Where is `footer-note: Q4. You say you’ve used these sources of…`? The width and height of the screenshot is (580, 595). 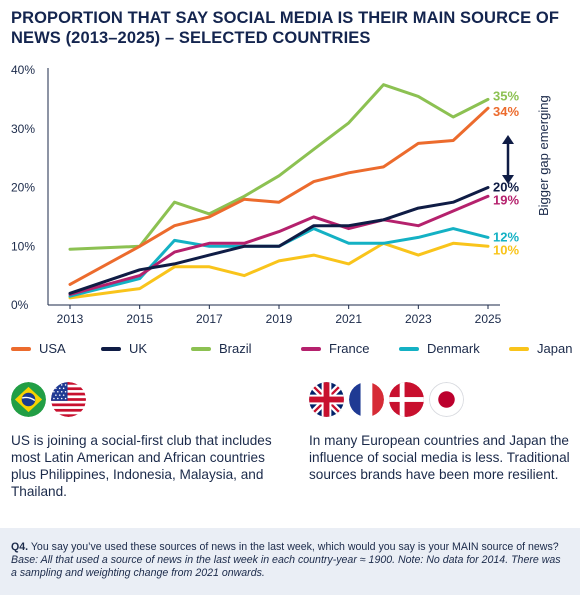
footer-note: Q4. You say you’ve used these sources of… is located at coordinates (290, 561).